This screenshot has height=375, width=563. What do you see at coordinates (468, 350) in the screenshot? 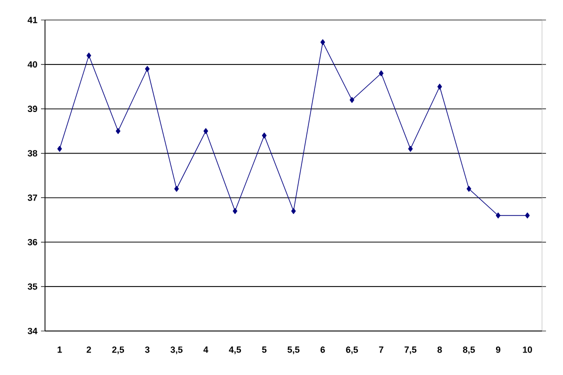
I see `x-tick-label: 8,5` at bounding box center [468, 350].